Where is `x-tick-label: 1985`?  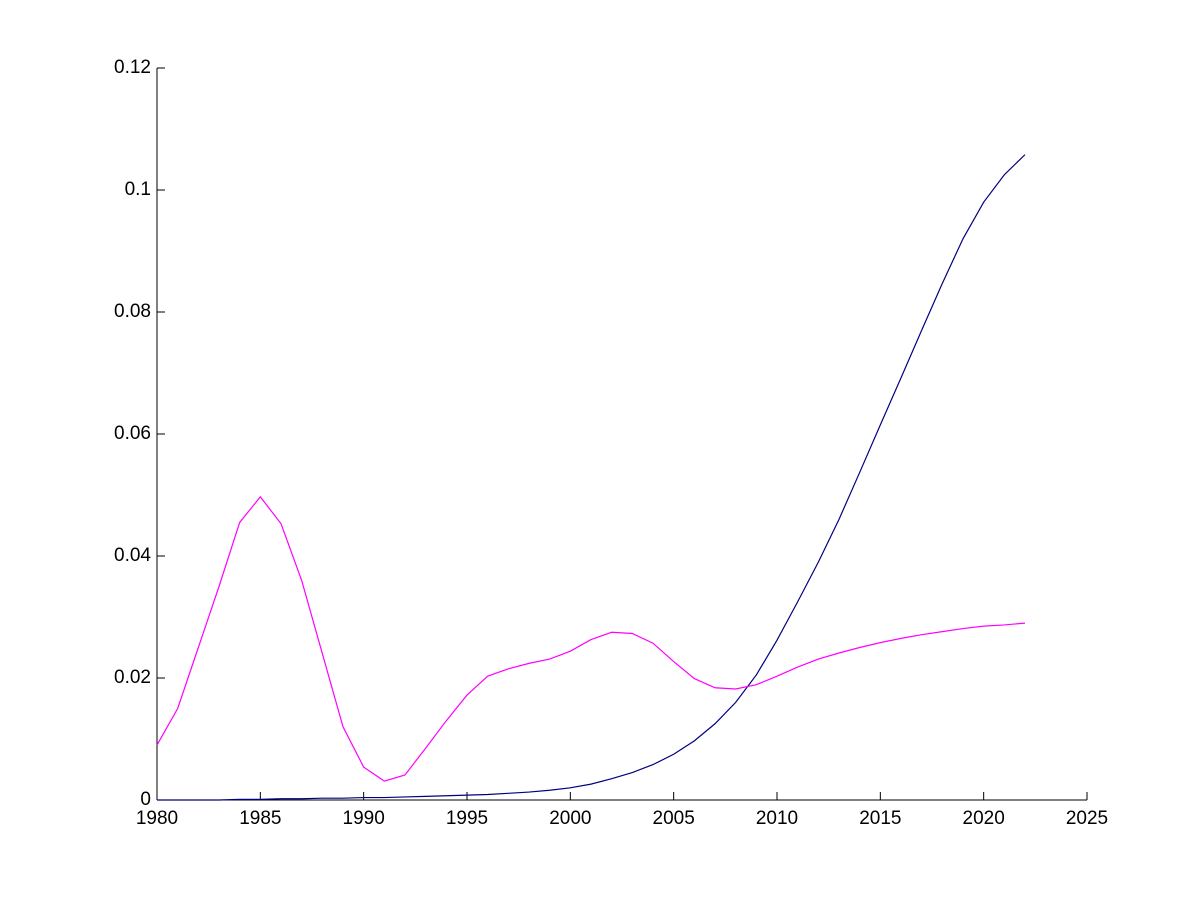
x-tick-label: 1985 is located at coordinates (260, 818).